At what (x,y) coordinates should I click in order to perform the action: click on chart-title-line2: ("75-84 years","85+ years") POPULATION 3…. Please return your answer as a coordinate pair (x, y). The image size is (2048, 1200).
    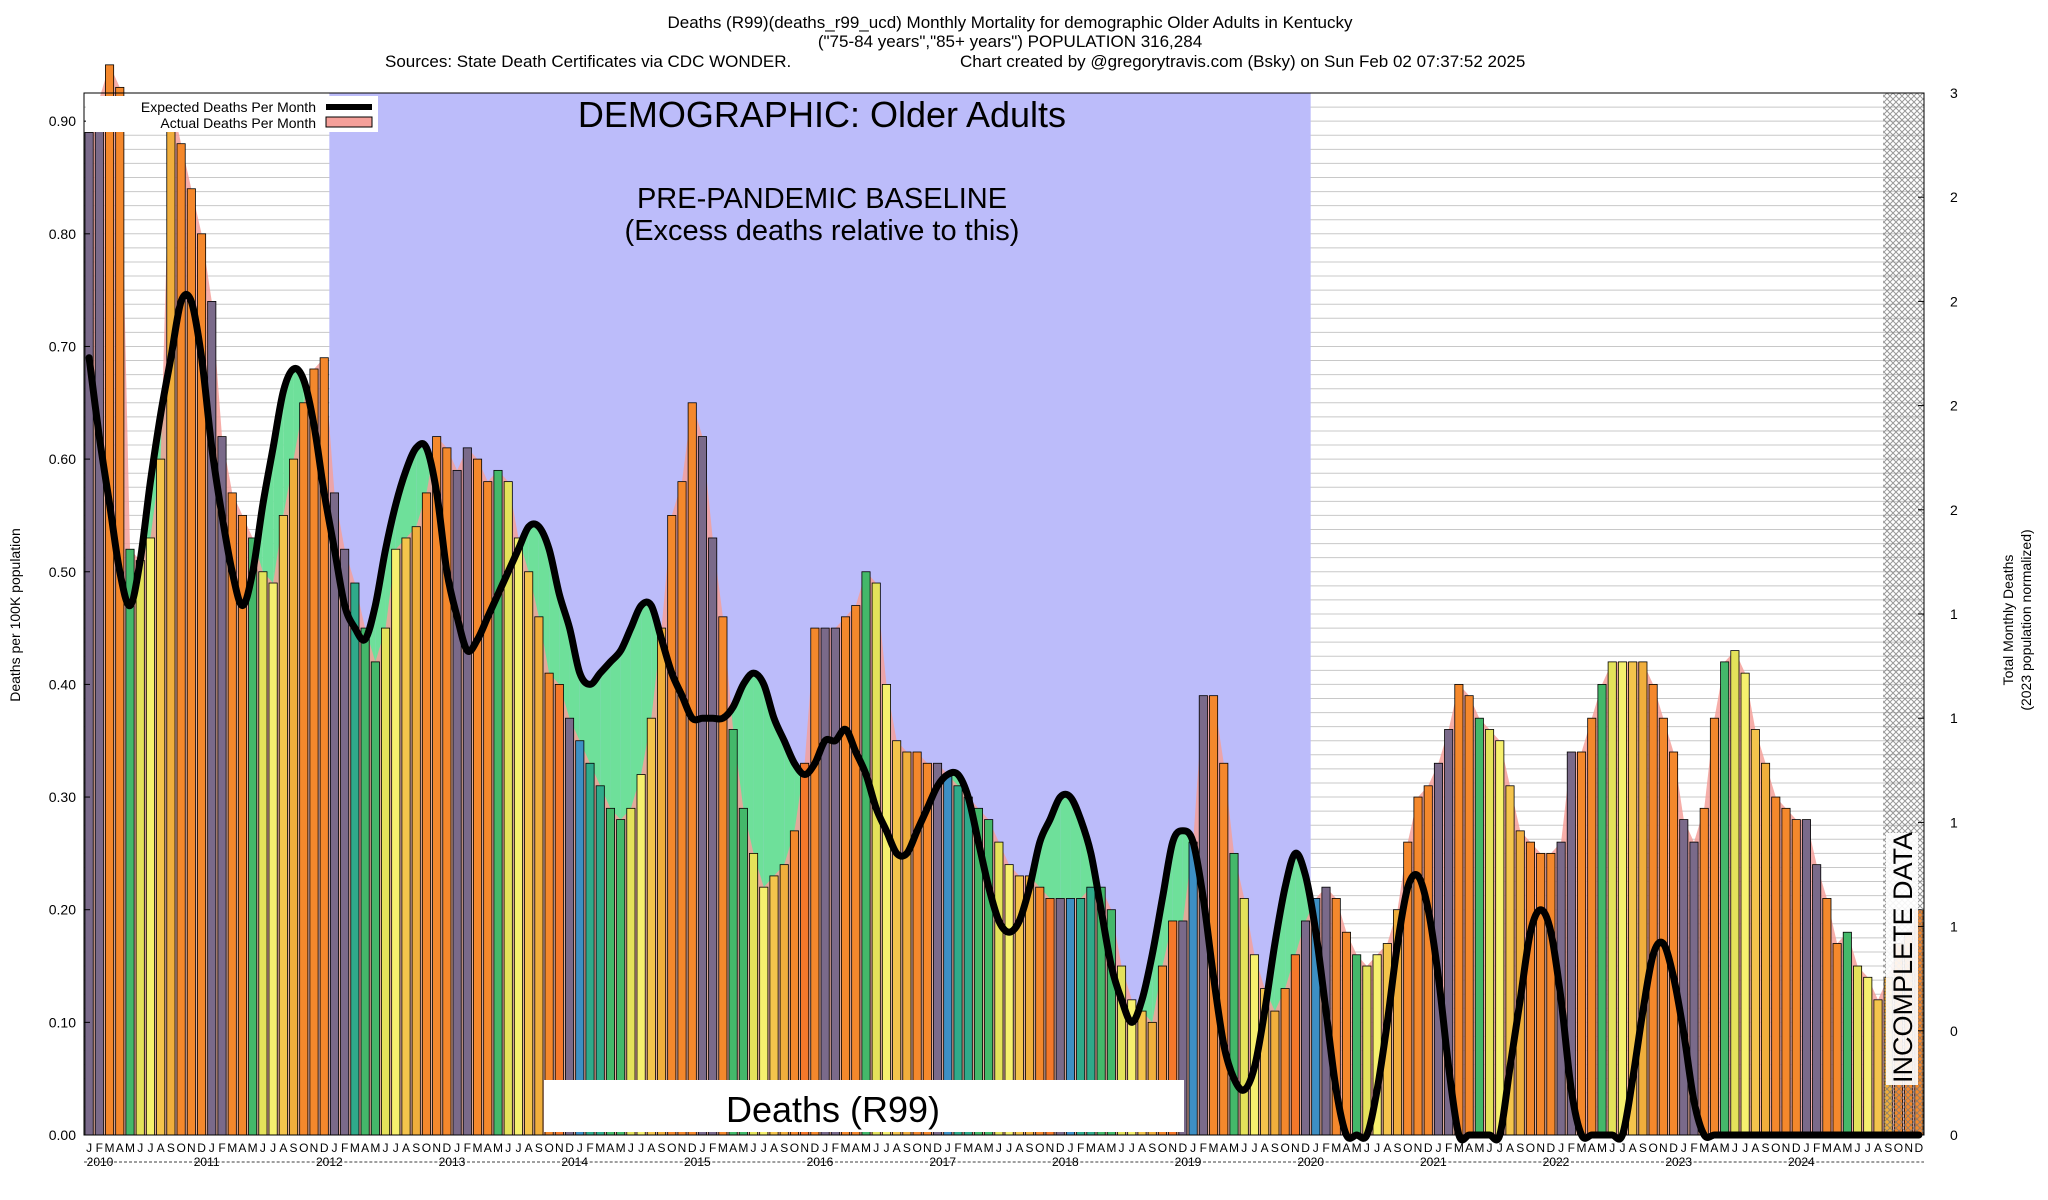
    Looking at the image, I should click on (1010, 41).